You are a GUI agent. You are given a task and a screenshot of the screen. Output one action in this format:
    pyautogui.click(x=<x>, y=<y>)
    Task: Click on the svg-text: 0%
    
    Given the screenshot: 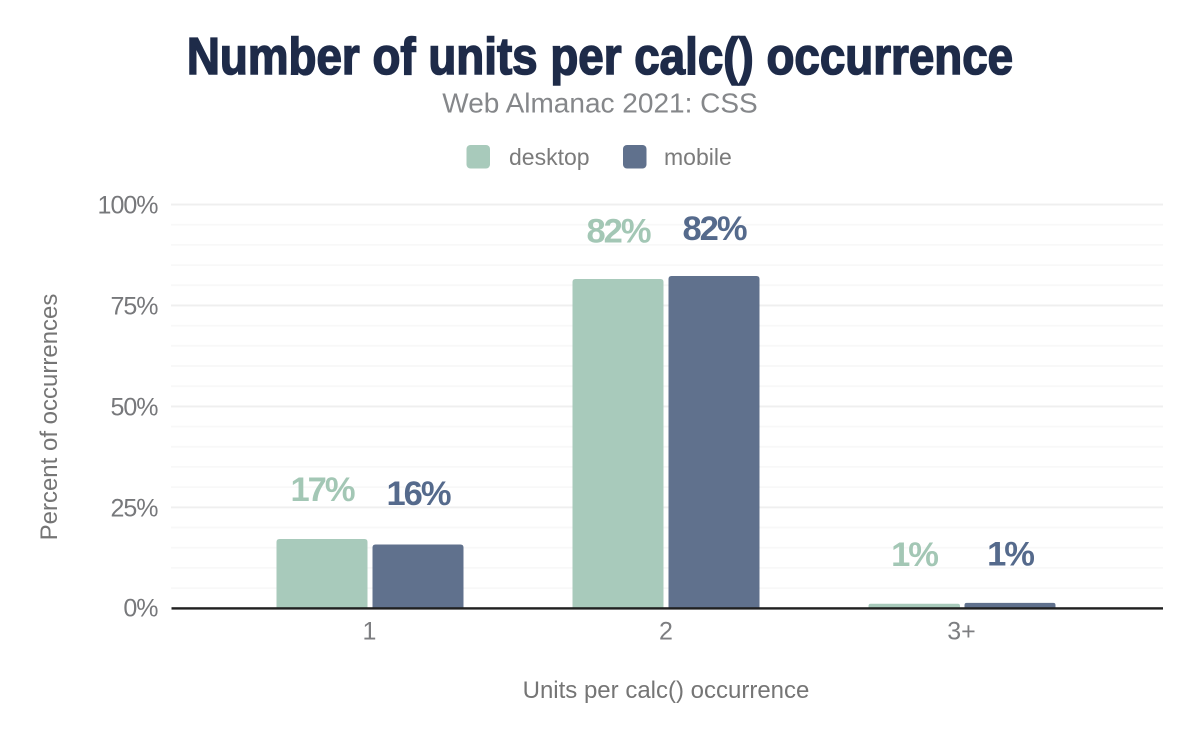 What is the action you would take?
    pyautogui.click(x=140, y=609)
    